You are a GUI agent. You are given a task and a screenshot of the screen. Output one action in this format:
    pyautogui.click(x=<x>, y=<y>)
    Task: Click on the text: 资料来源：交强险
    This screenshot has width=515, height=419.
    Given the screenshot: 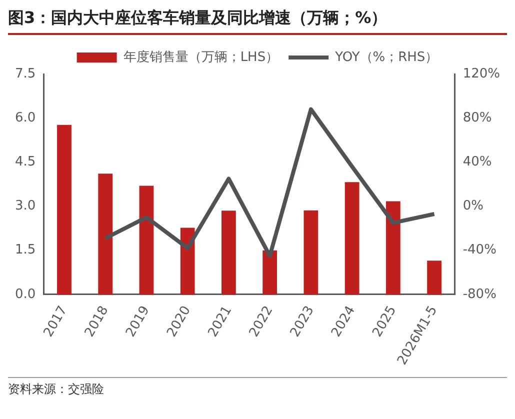 What is the action you would take?
    pyautogui.click(x=257, y=387)
    